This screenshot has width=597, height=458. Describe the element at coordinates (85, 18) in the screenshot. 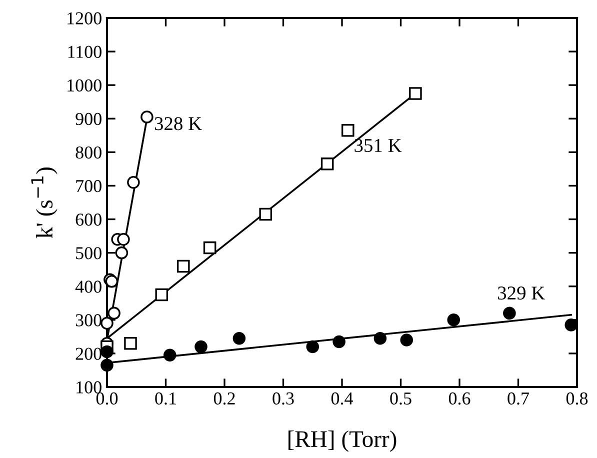

I see `y-tick-label: 1200` at that location.